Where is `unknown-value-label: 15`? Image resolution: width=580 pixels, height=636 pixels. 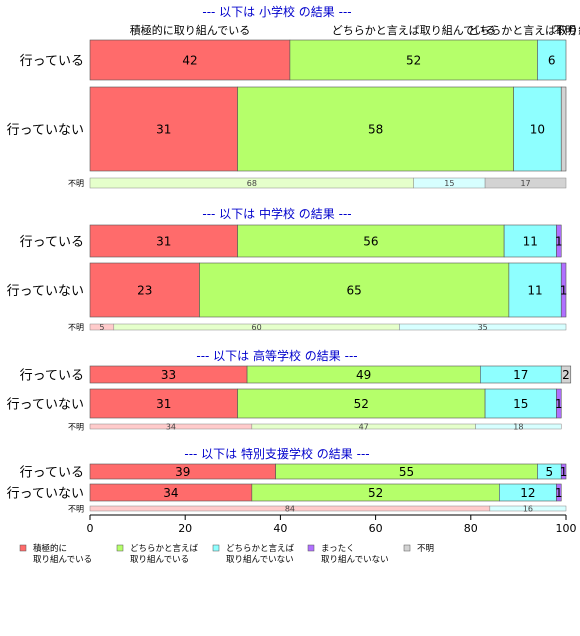 unknown-value-label: 15 is located at coordinates (449, 183).